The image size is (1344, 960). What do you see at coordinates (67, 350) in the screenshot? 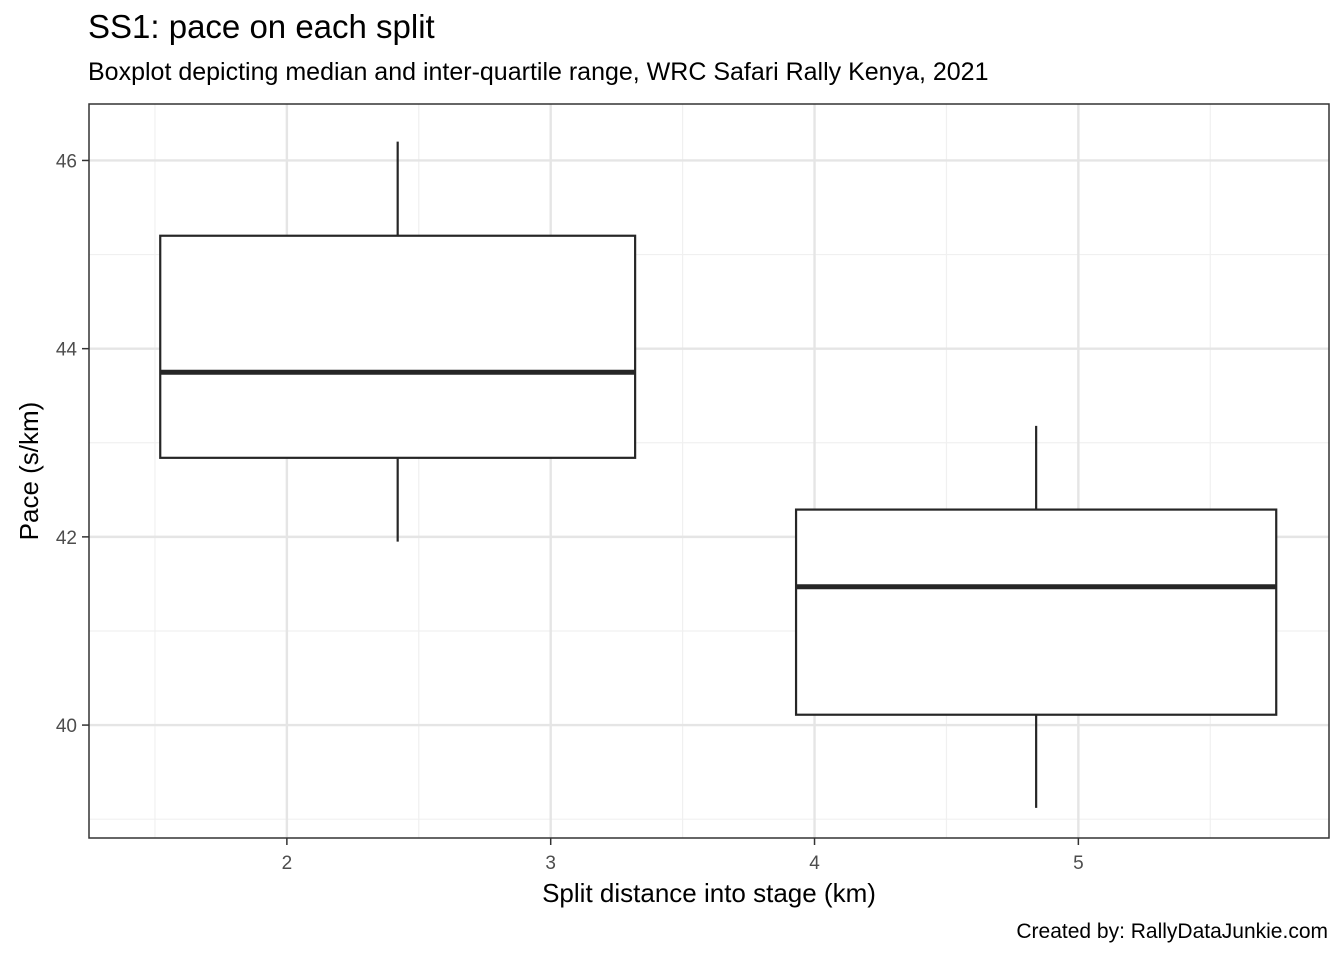
I see `y-tick-label: 44` at bounding box center [67, 350].